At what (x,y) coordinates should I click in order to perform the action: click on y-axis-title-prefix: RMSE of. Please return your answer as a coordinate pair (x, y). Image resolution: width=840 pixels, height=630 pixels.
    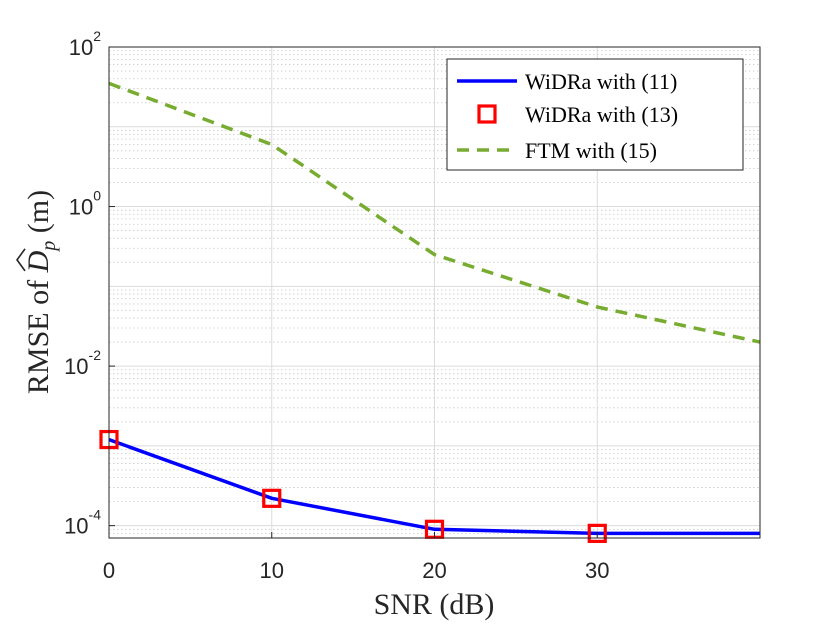
    Looking at the image, I should click on (38, 333).